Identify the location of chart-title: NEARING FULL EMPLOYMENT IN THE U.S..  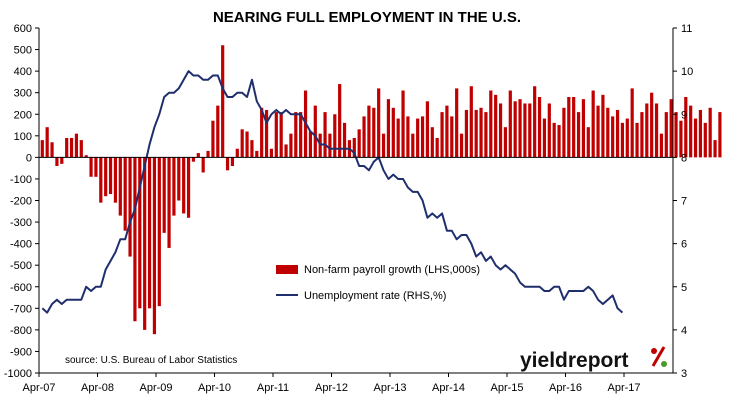
(367, 17).